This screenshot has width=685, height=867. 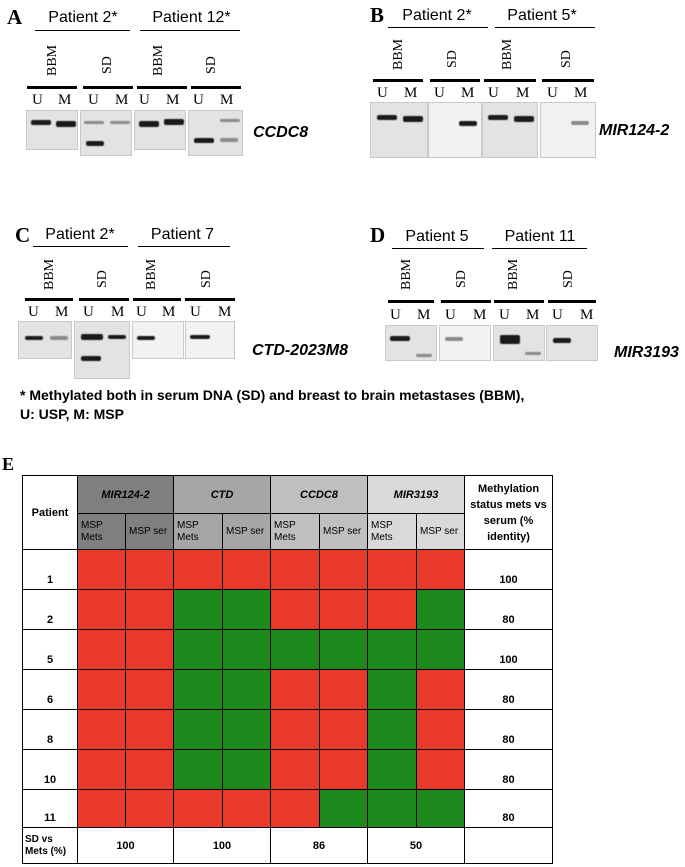 What do you see at coordinates (378, 235) in the screenshot?
I see `panel-letter: D` at bounding box center [378, 235].